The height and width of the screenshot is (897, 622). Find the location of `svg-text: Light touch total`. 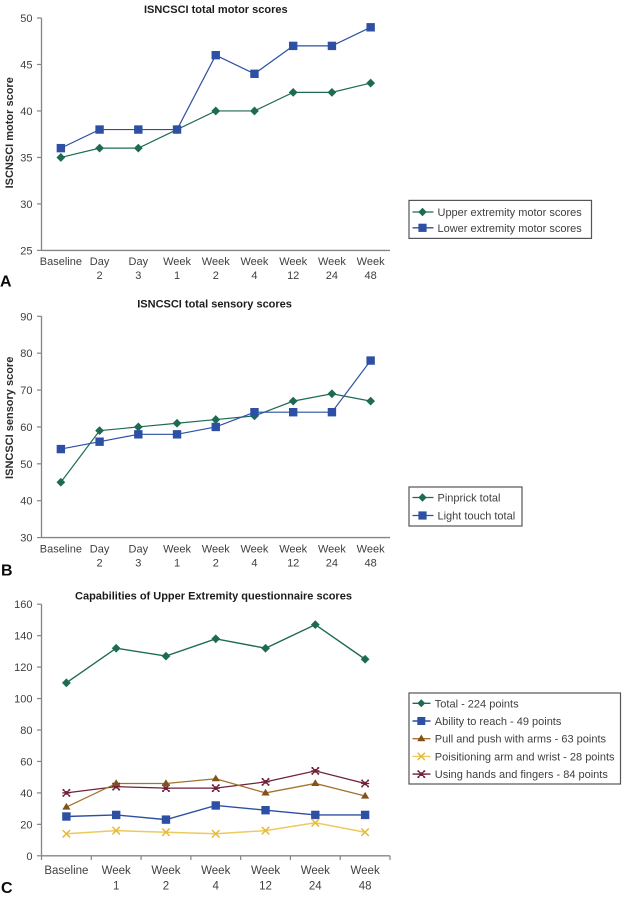

svg-text: Light touch total is located at coordinates (477, 517).